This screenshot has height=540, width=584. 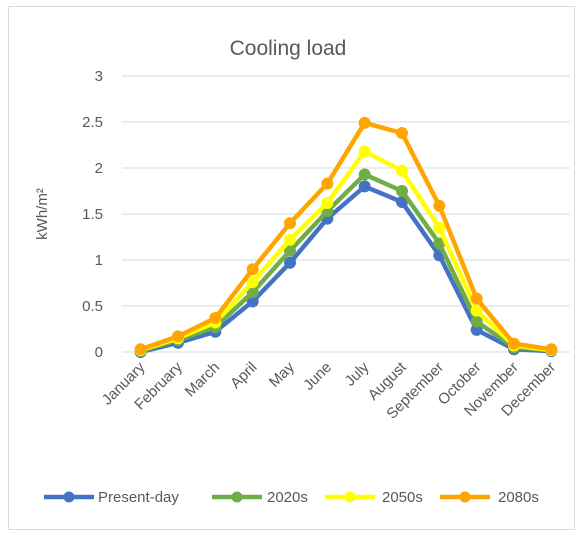 I want to click on y-tick-label: 2.5, so click(x=92, y=122).